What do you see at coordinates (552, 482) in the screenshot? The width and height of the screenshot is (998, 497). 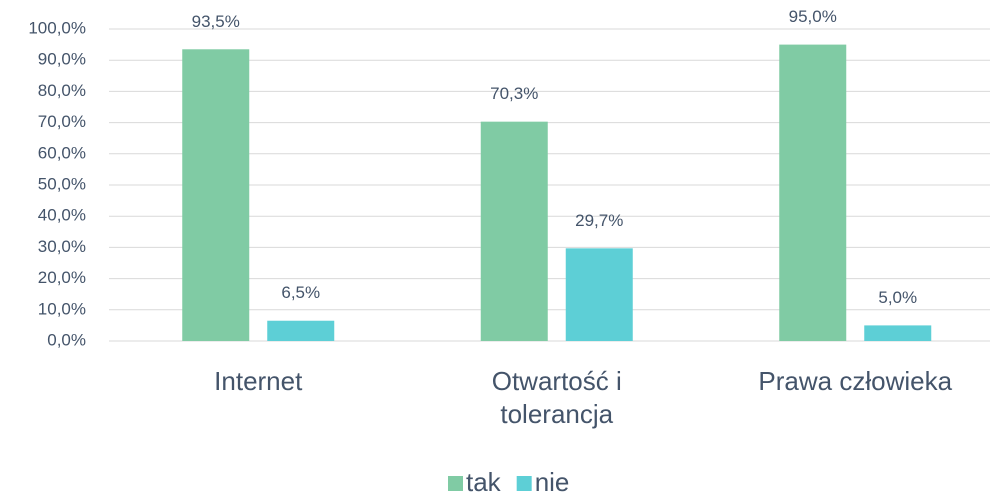 I see `legend-label: nie` at bounding box center [552, 482].